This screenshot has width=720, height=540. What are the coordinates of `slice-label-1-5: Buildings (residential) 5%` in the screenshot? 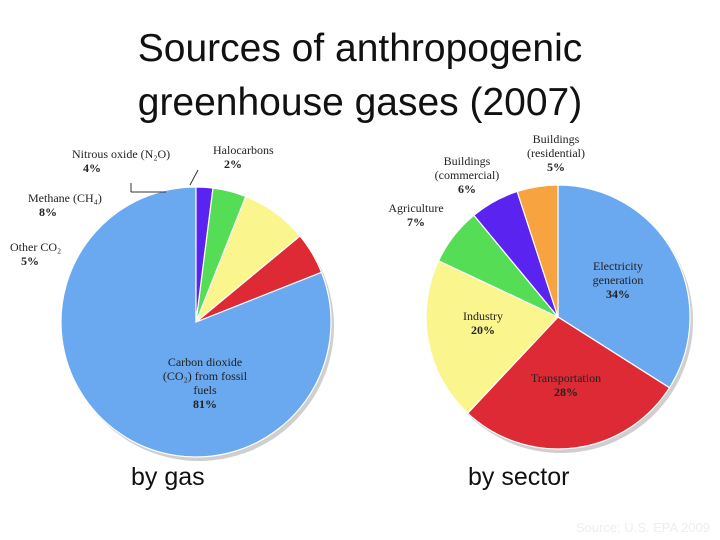 It's located at (556, 153).